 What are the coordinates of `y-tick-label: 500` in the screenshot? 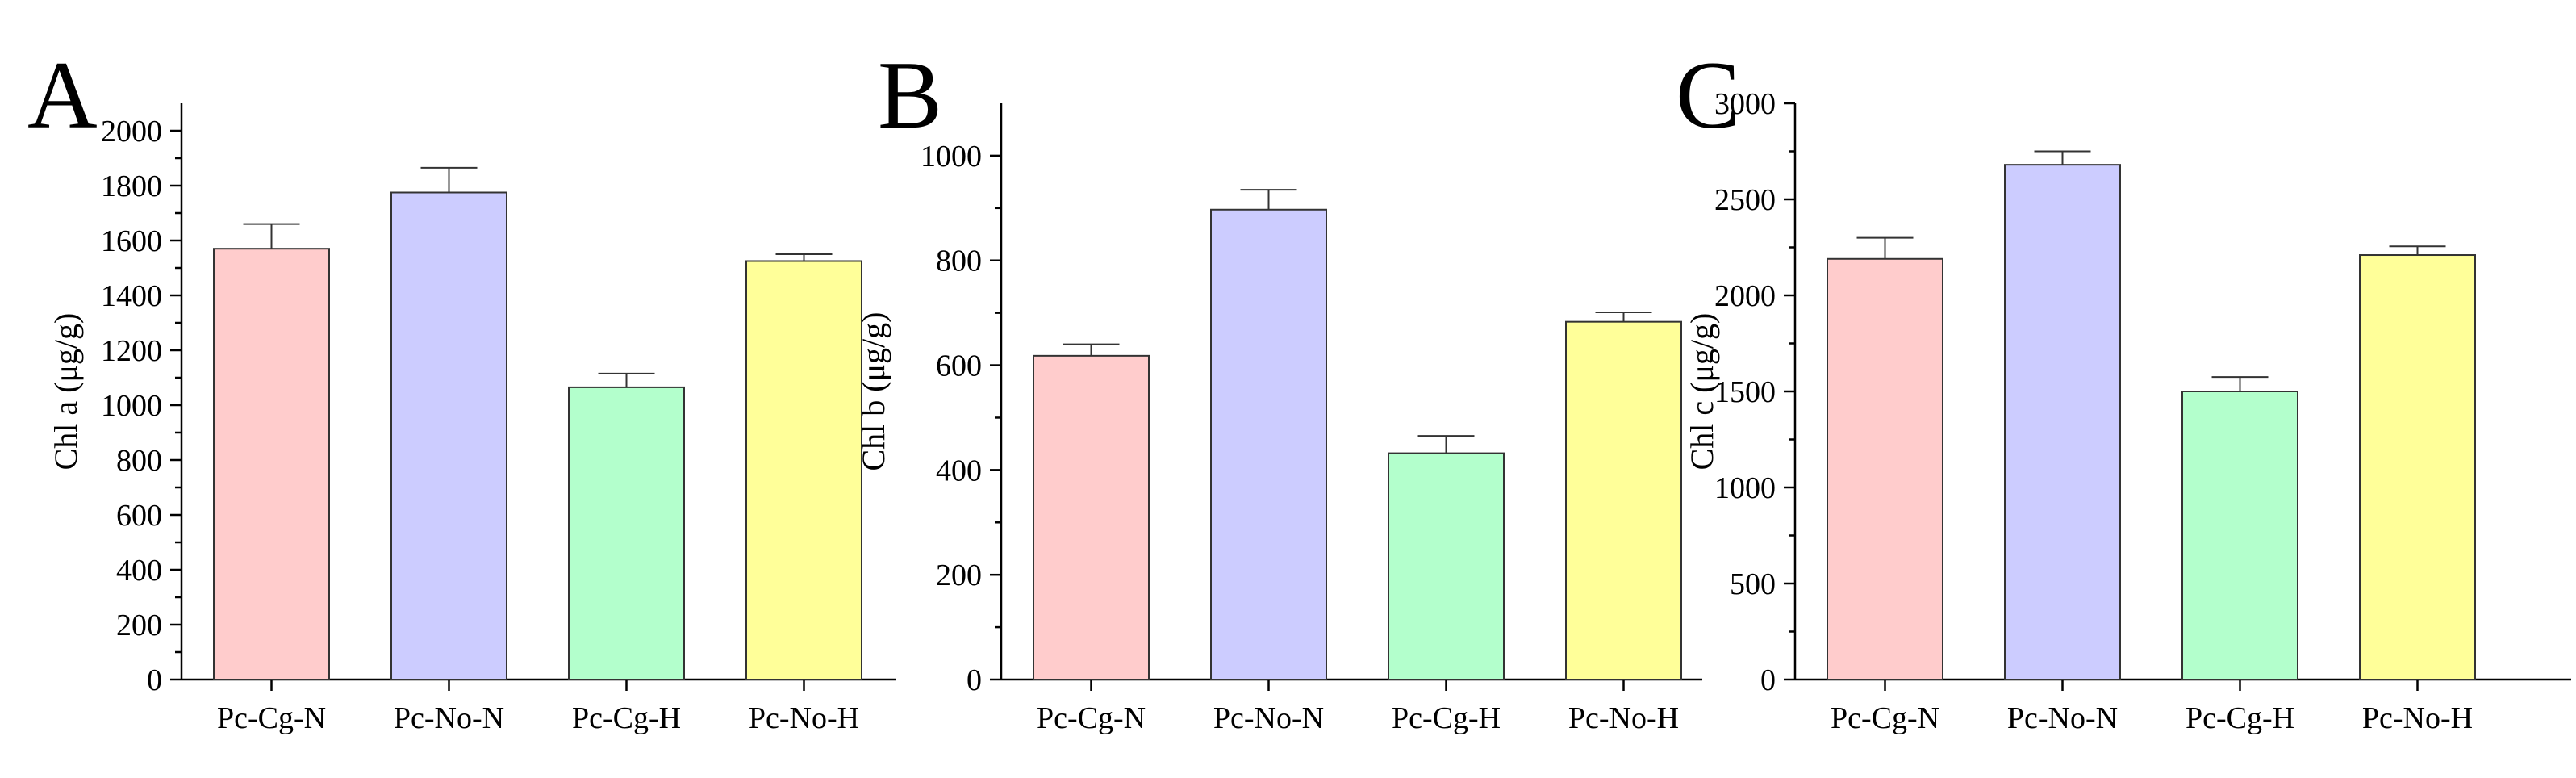 It's located at (1753, 584).